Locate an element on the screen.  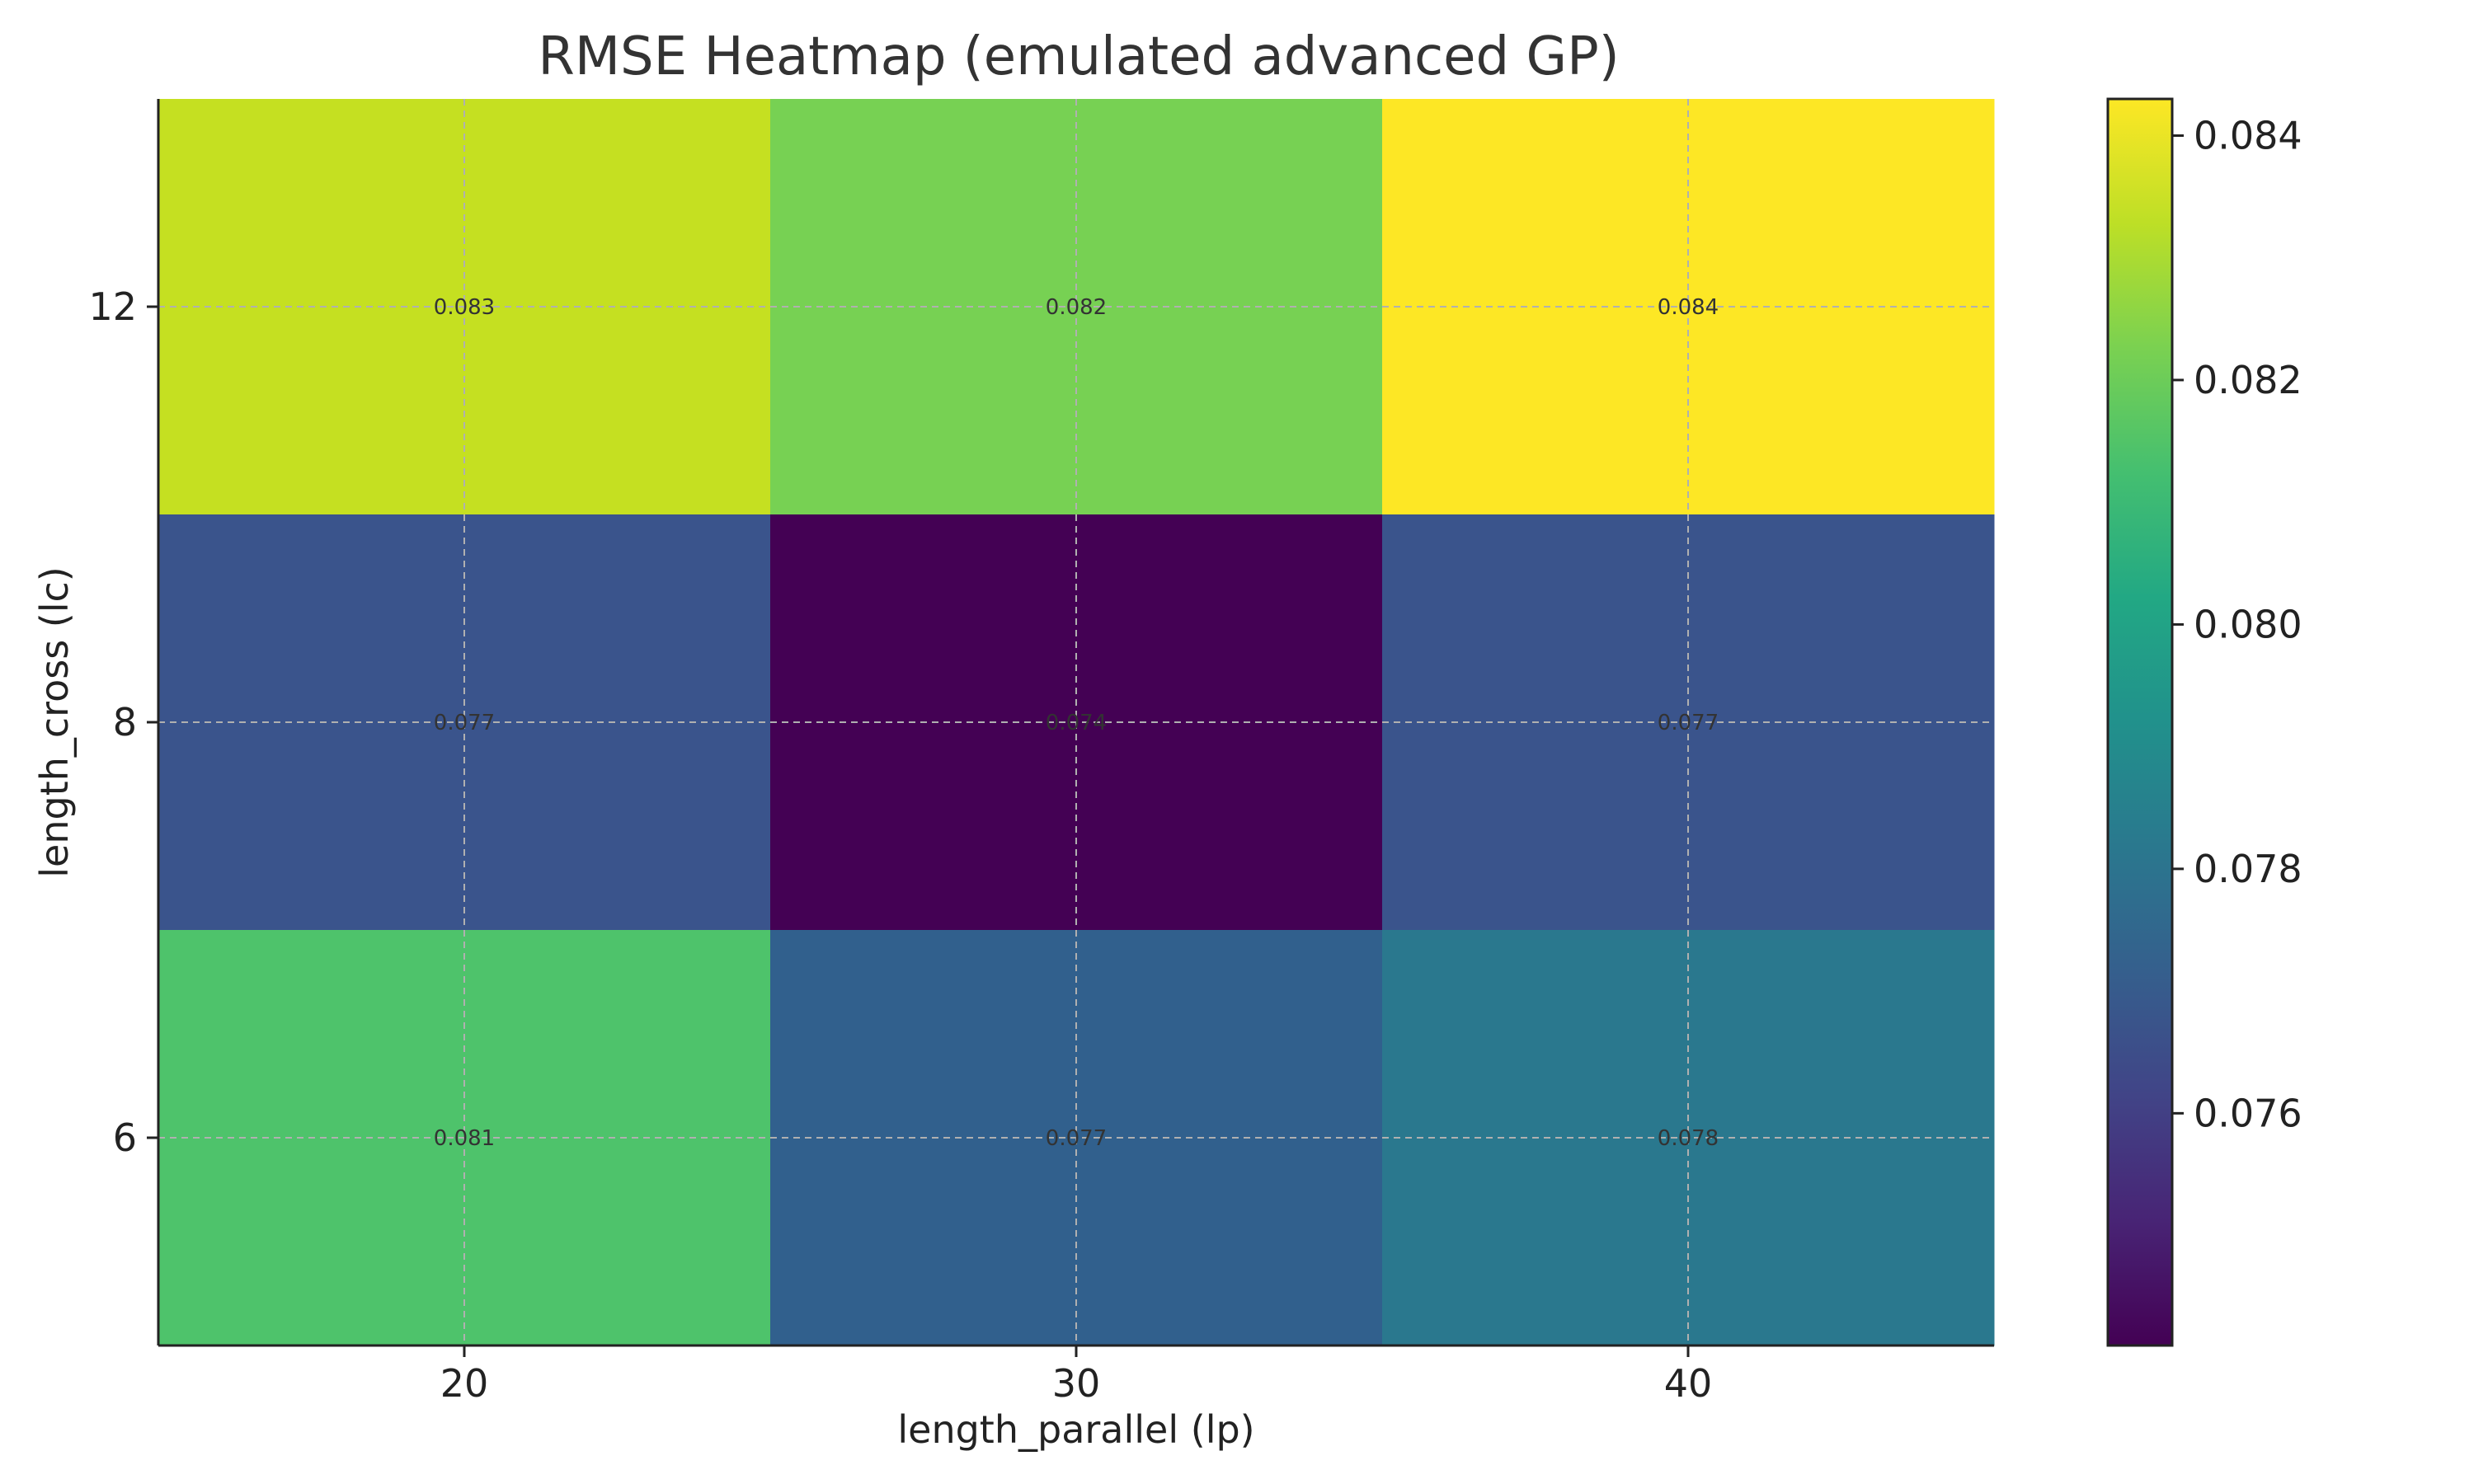
x-tick-label: 20 is located at coordinates (464, 1383).